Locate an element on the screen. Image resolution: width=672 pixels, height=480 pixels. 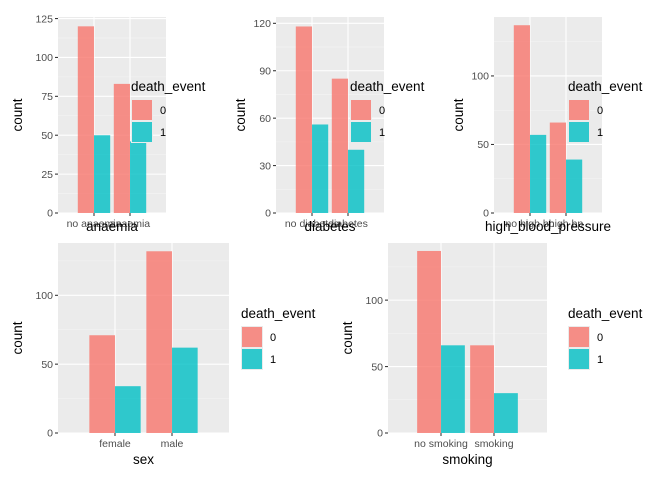
x-tick-label: no smoking is located at coordinates (441, 444).